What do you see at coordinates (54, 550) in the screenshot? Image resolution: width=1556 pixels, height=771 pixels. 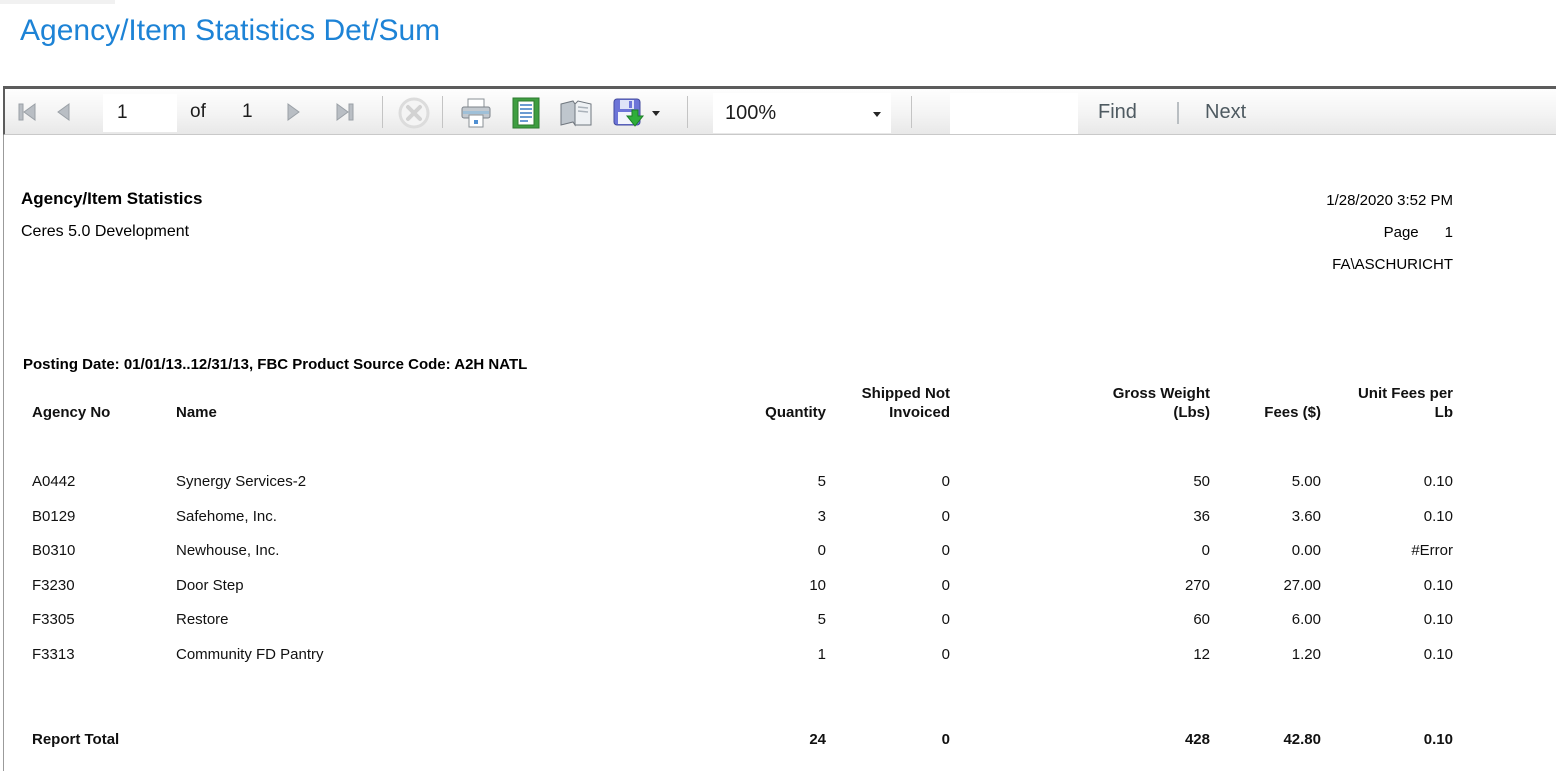 I see `cell-agency-no: B0310` at bounding box center [54, 550].